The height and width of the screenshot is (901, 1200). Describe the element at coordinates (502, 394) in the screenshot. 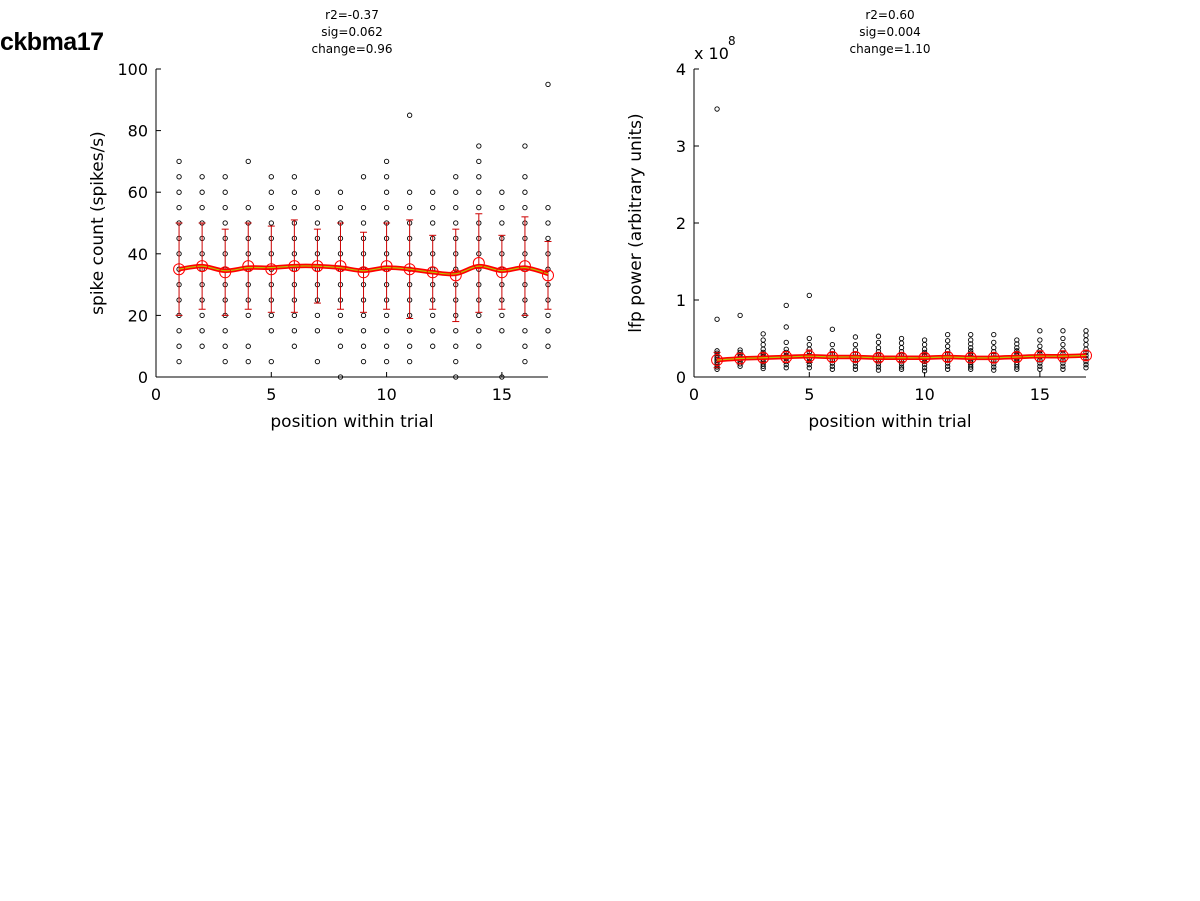

I see `spike-x-tick-label: 15` at that location.